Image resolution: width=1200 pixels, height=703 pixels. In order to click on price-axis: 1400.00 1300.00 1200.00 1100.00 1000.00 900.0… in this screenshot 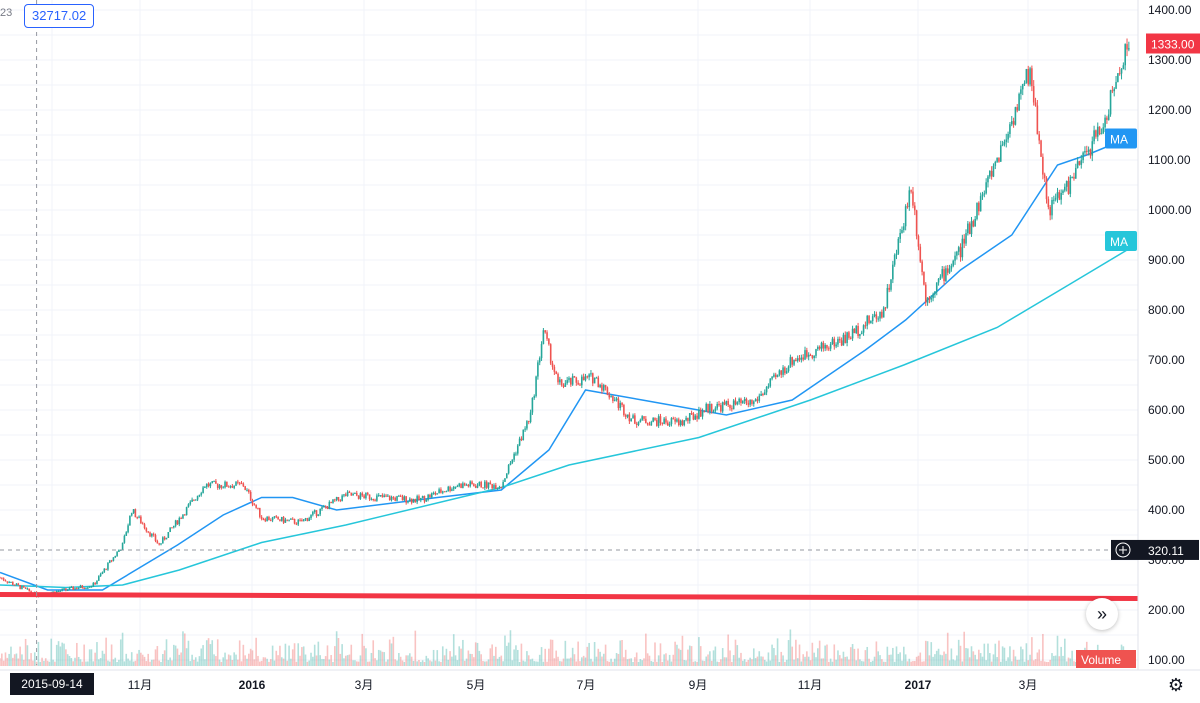, I will do `click(1138, 335)`.